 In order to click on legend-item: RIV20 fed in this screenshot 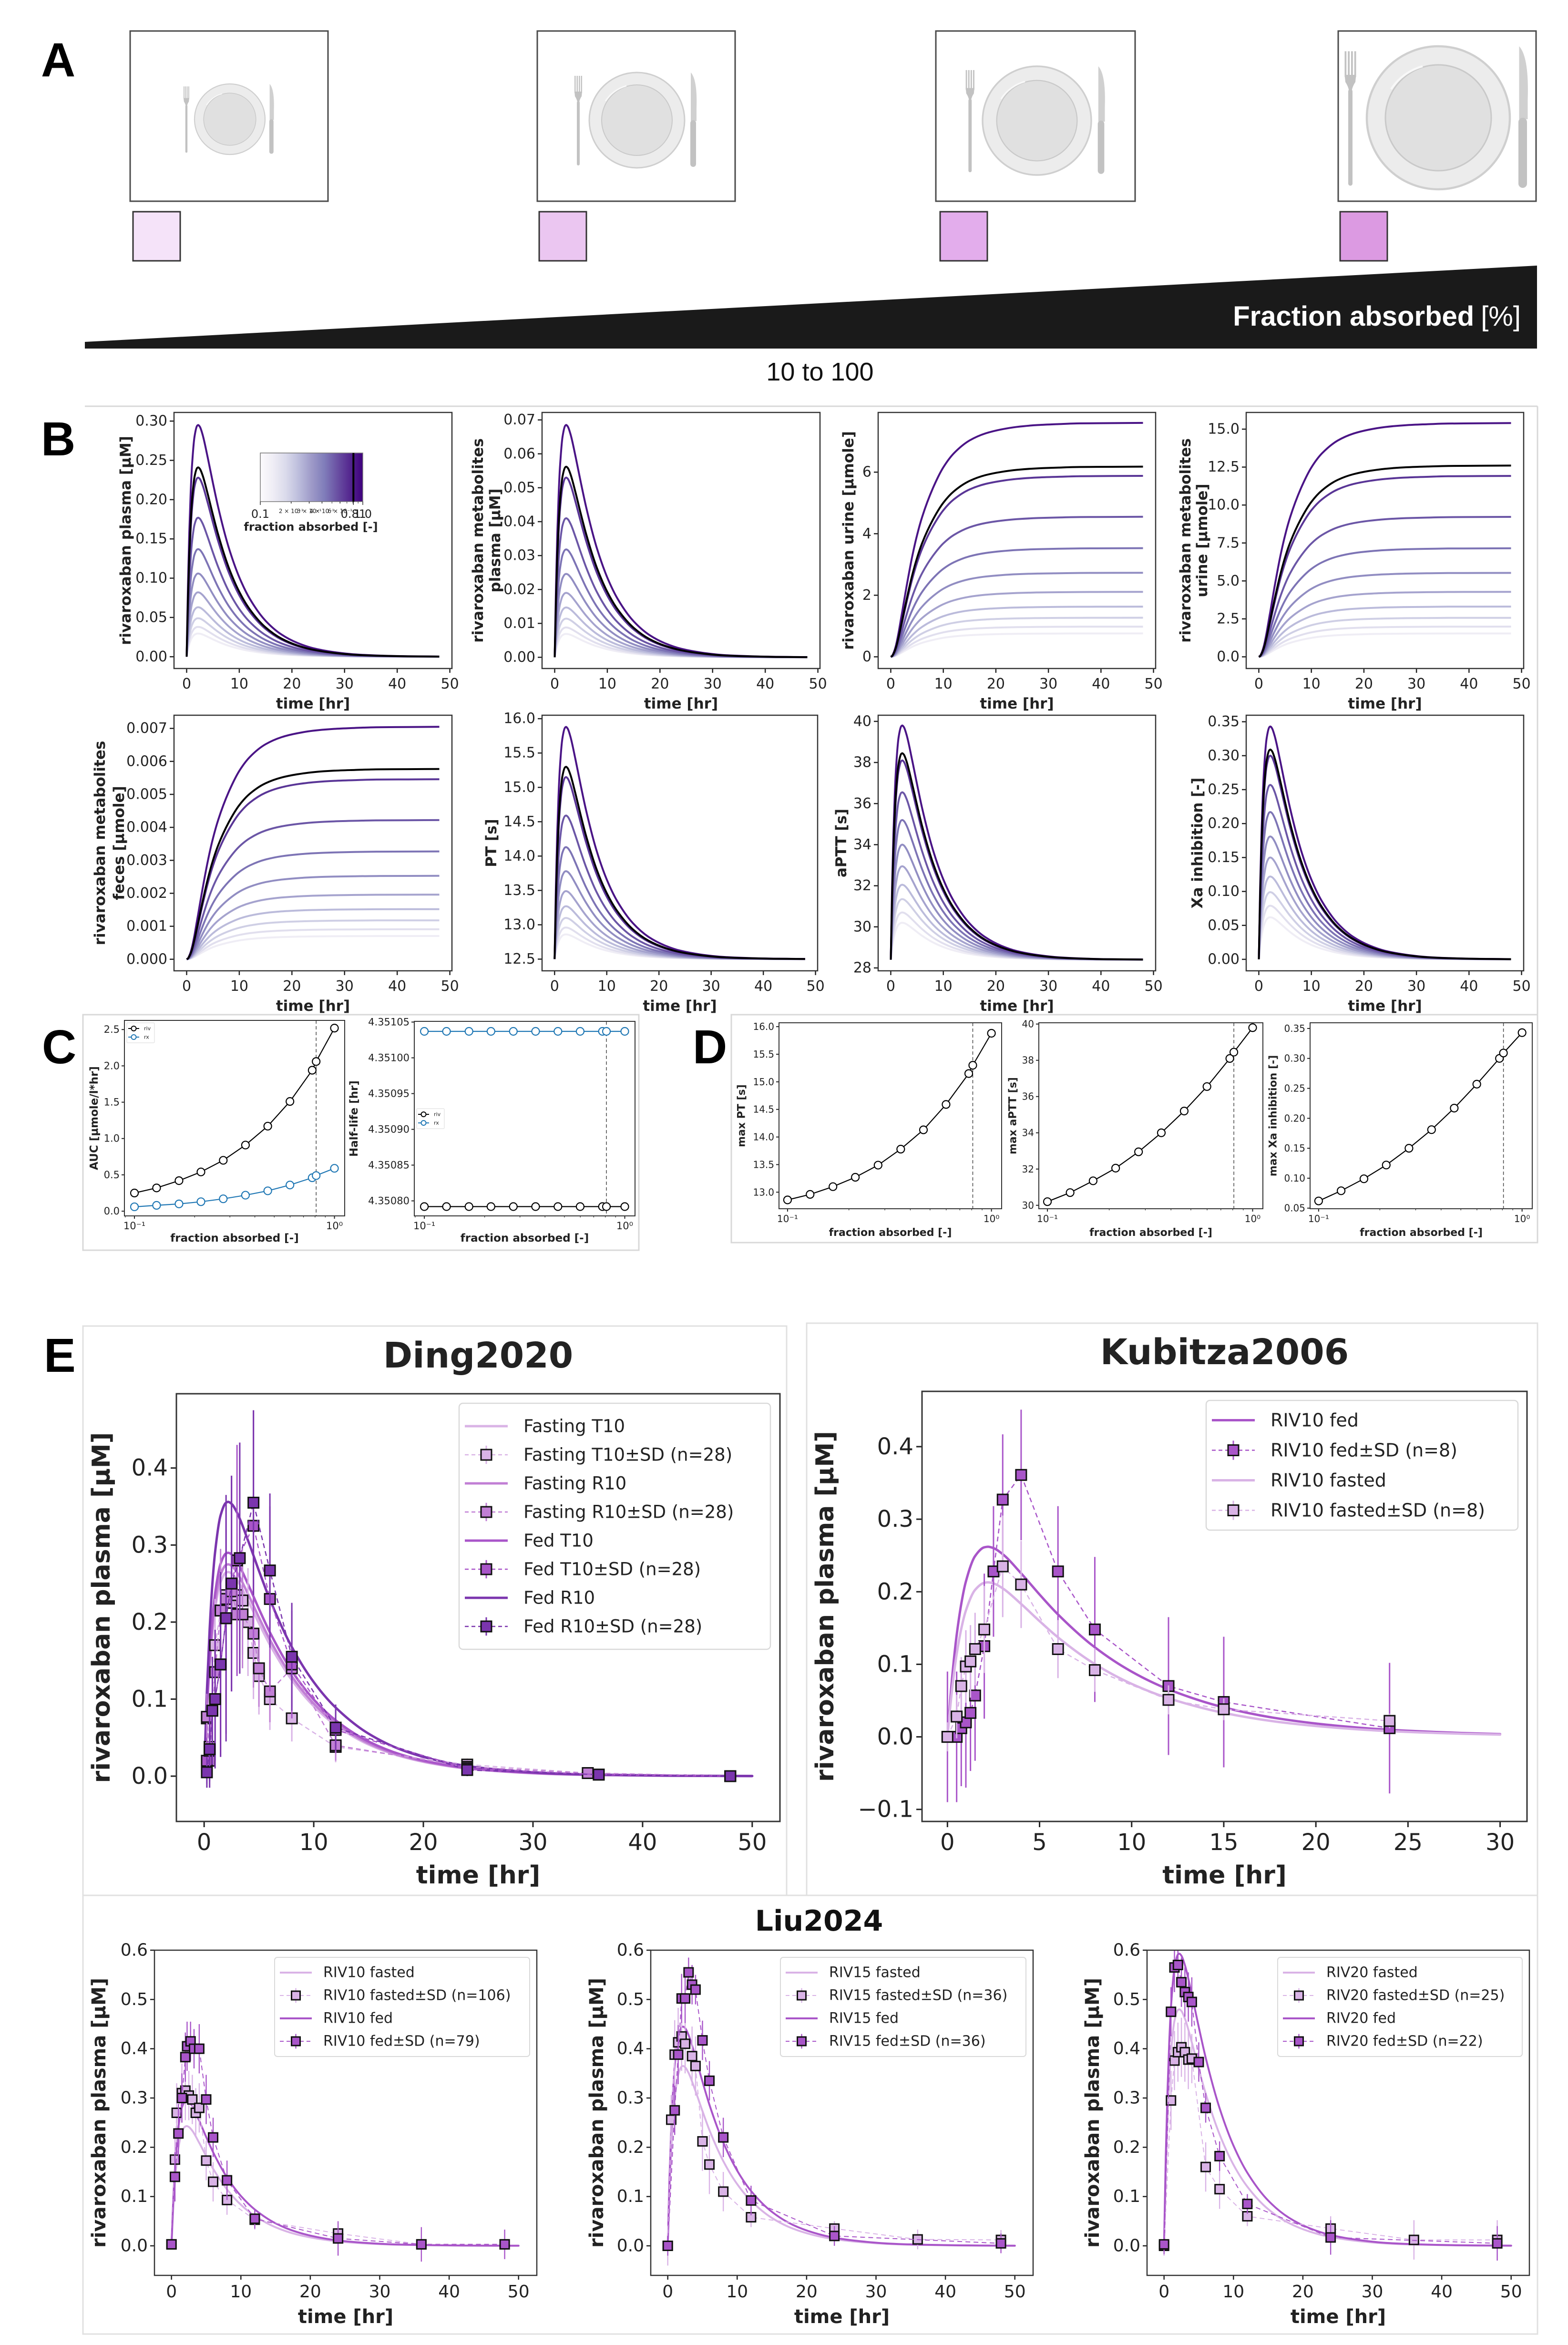, I will do `click(1339, 2018)`.